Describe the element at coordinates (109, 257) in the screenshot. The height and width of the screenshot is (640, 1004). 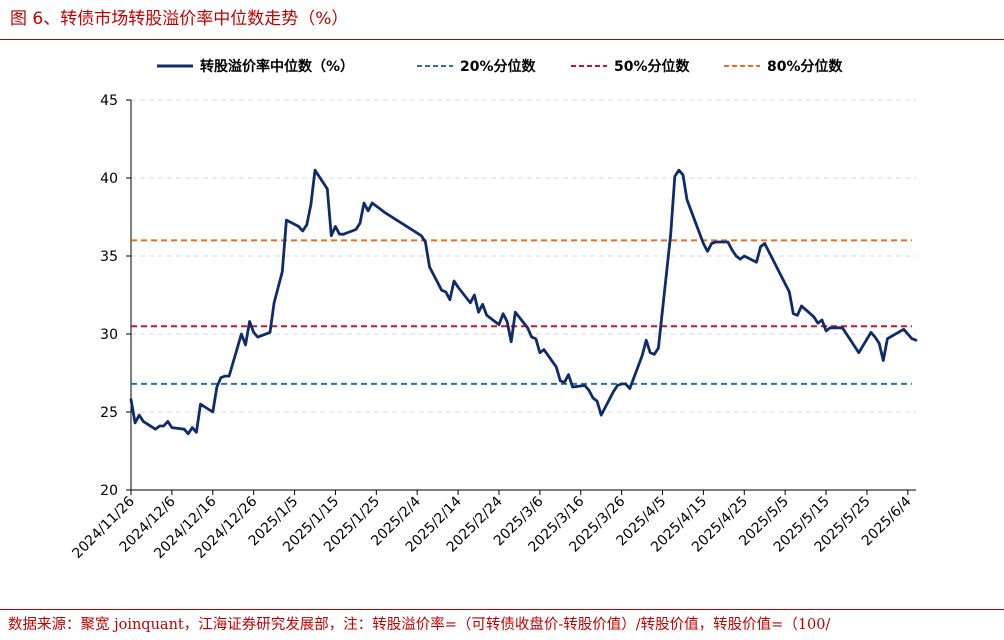
I see `y-tick-label: 35` at that location.